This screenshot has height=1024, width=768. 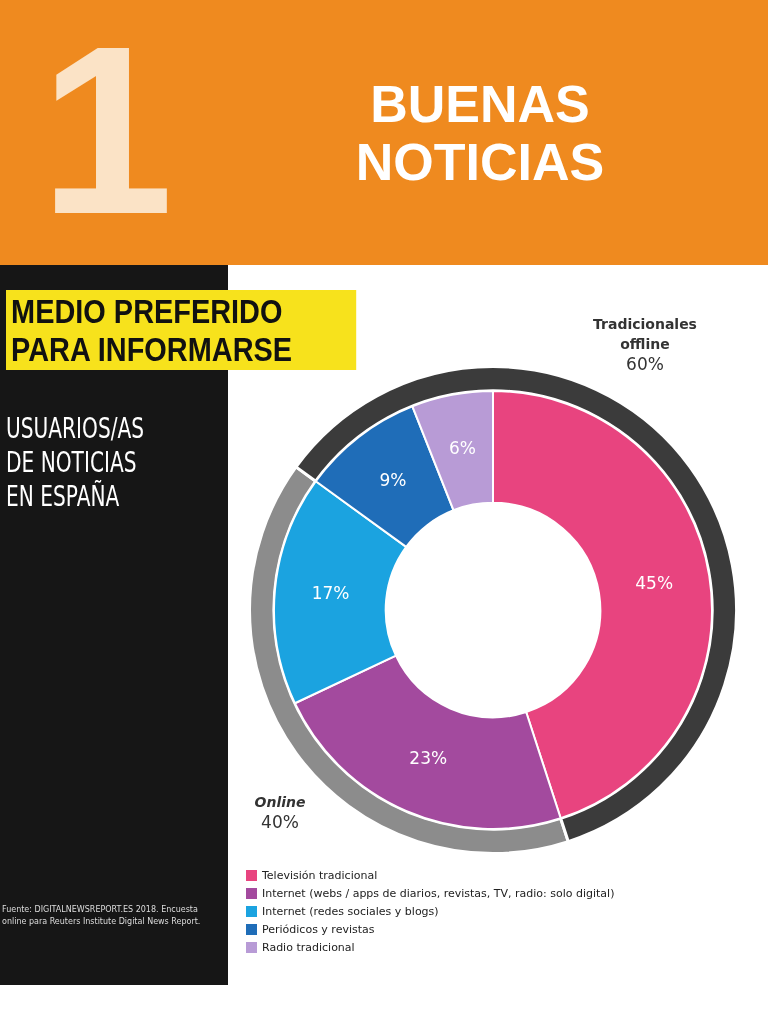 What do you see at coordinates (480, 133) in the screenshot?
I see `text: BUENAS NOTICIAS` at bounding box center [480, 133].